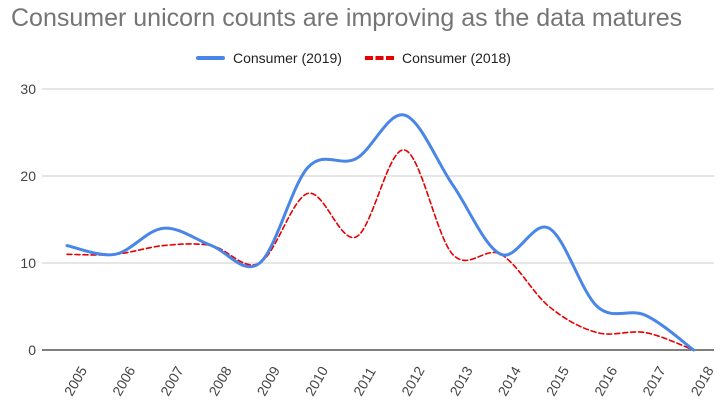 This screenshot has width=721, height=404. I want to click on x-tick-label: 2010, so click(317, 380).